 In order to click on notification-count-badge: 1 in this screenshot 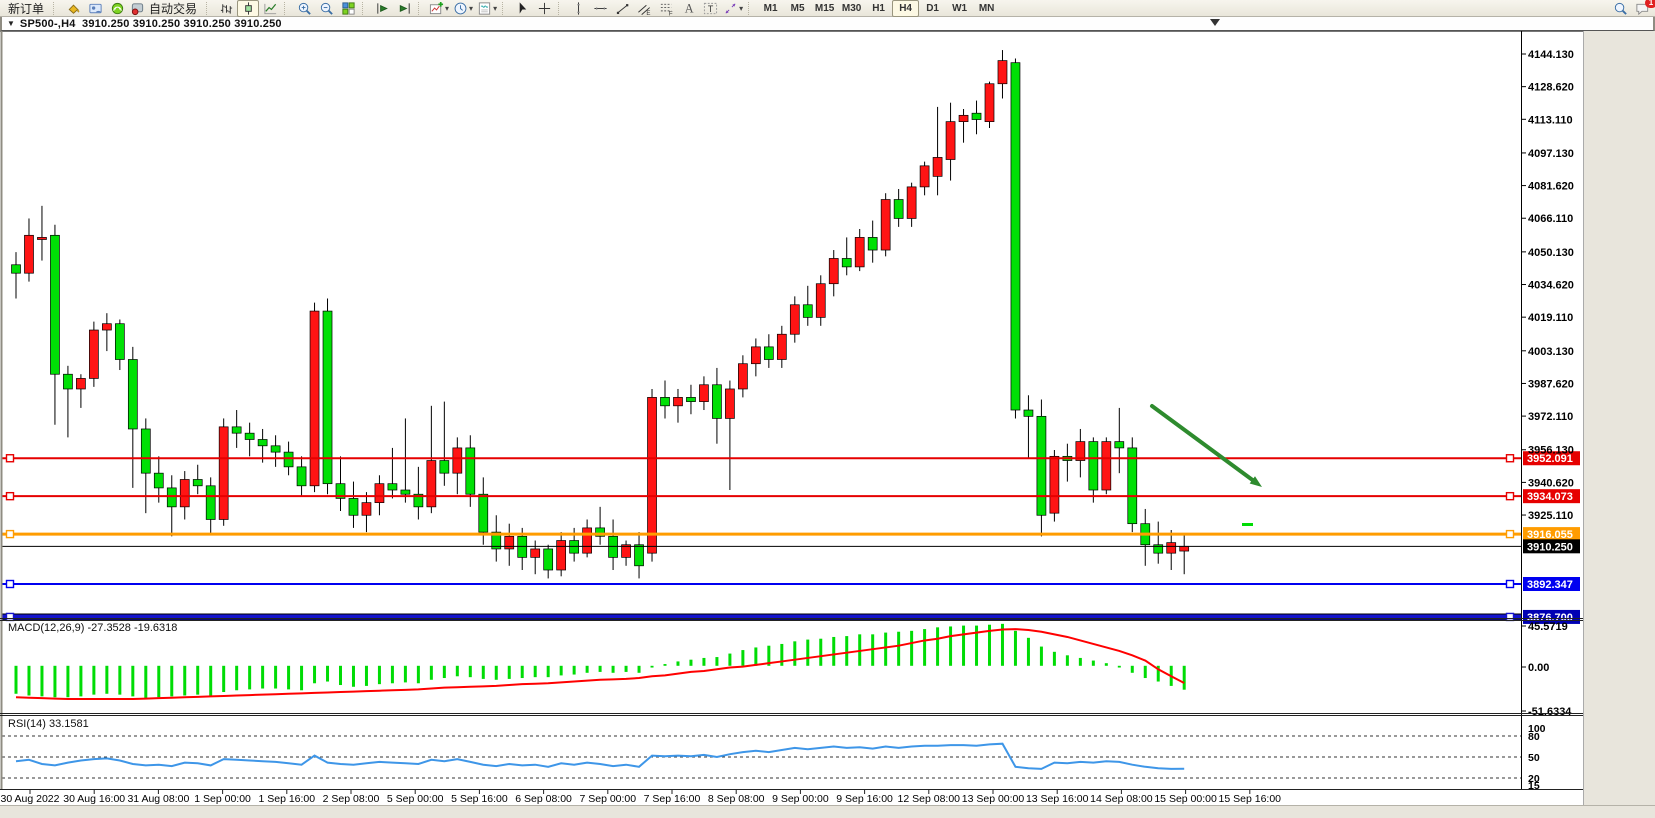, I will do `click(1650, 4)`.